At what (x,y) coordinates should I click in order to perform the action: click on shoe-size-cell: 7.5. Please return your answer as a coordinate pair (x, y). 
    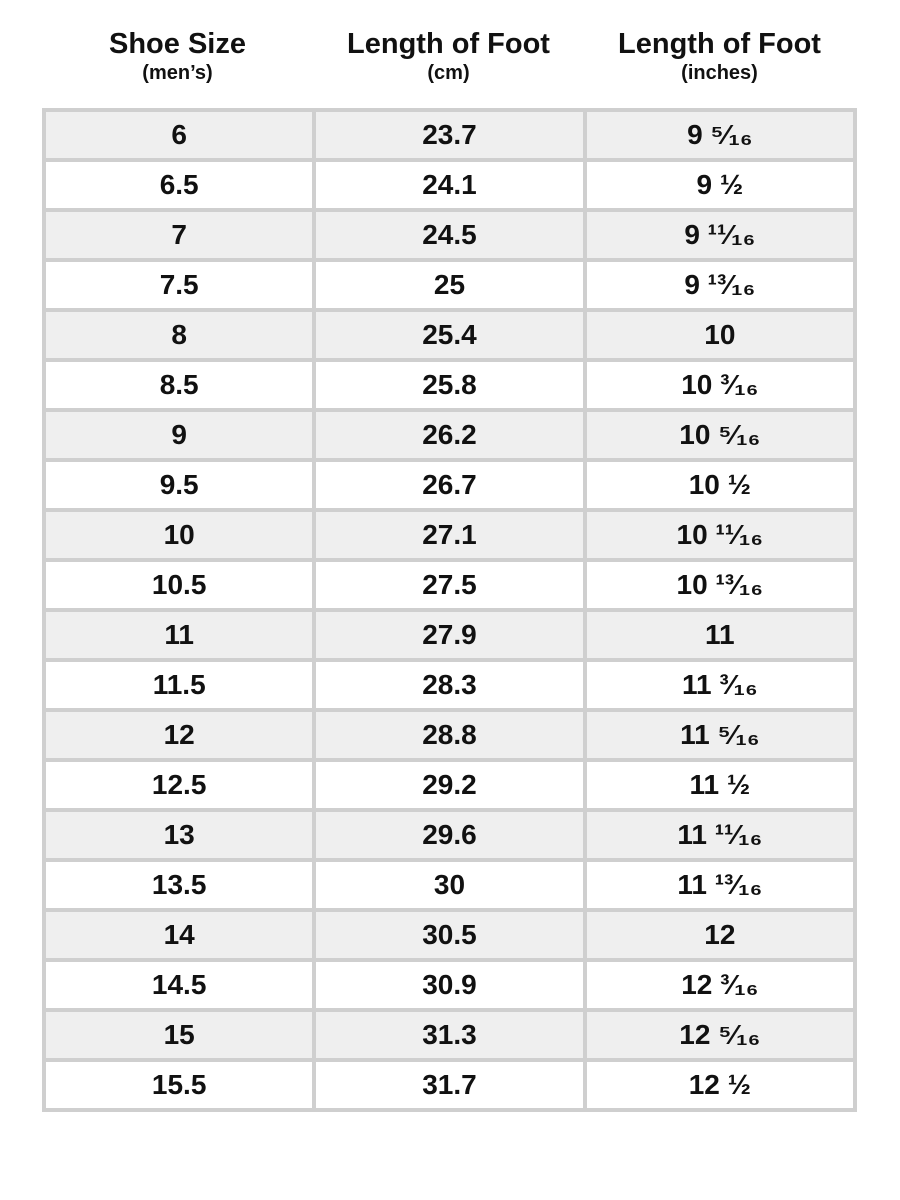
    Looking at the image, I should click on (179, 285).